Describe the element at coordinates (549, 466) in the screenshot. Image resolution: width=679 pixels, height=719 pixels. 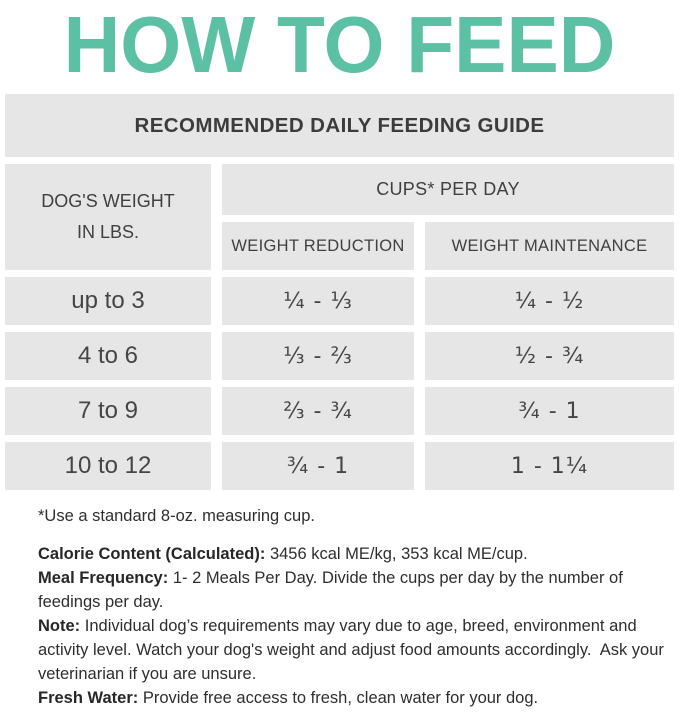
I see `row4-maintenance-cell: 1 - 1¼` at that location.